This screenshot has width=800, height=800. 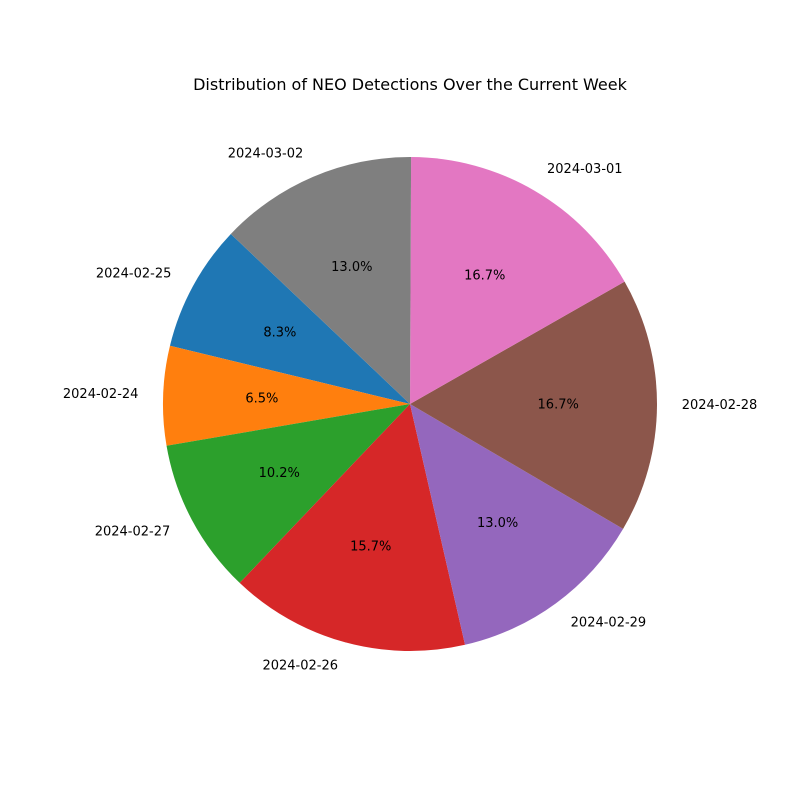 I want to click on slice-category-label: 2024-03-01, so click(x=585, y=169).